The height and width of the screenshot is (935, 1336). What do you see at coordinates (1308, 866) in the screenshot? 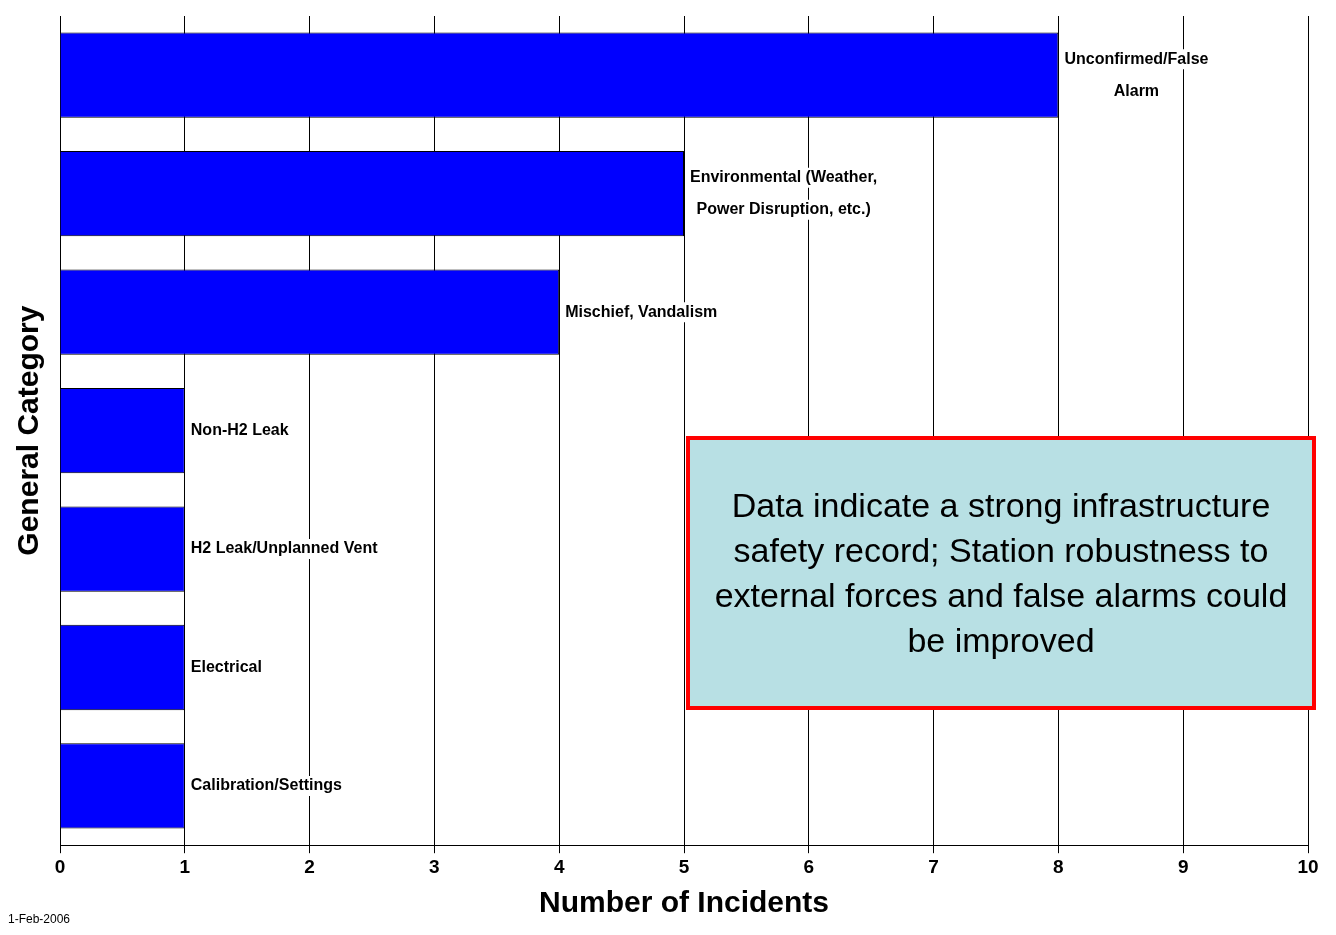
I see `x-tick-label: 10` at bounding box center [1308, 866].